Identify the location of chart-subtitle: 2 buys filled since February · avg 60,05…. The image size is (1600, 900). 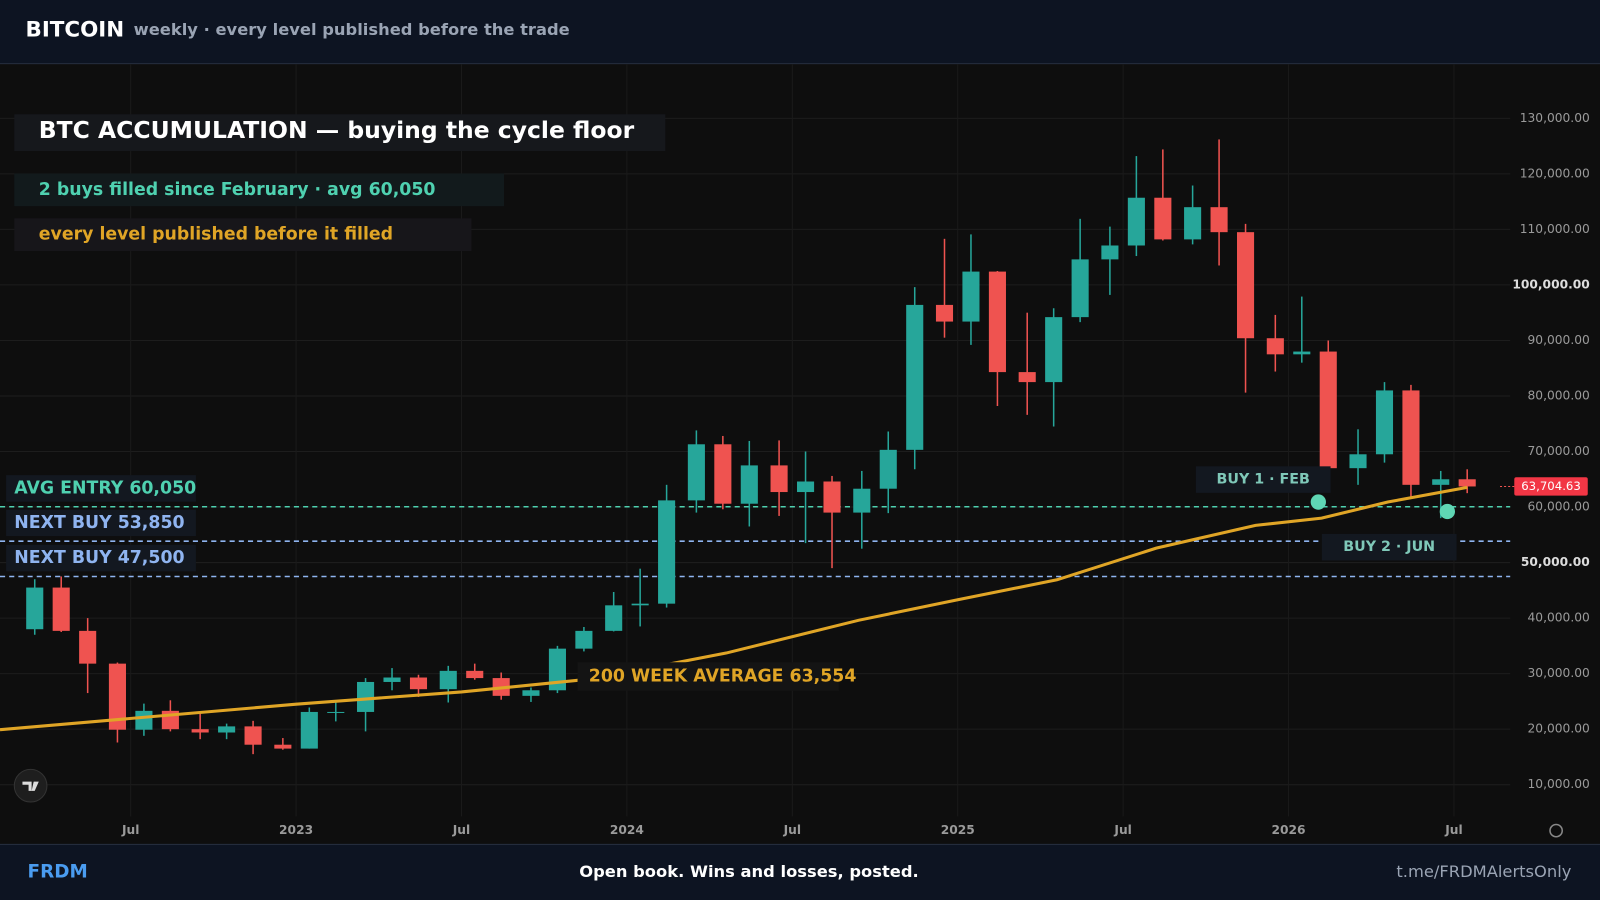
(237, 190).